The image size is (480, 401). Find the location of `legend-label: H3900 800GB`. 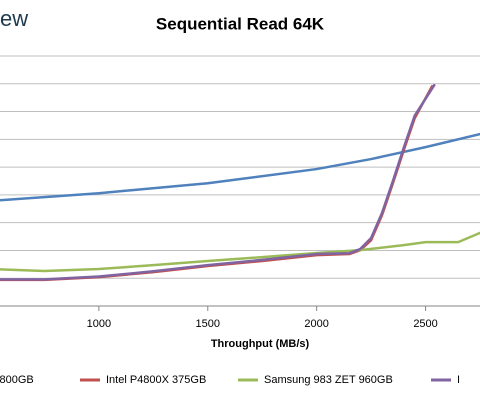

legend-label: H3900 800GB is located at coordinates (17, 380).